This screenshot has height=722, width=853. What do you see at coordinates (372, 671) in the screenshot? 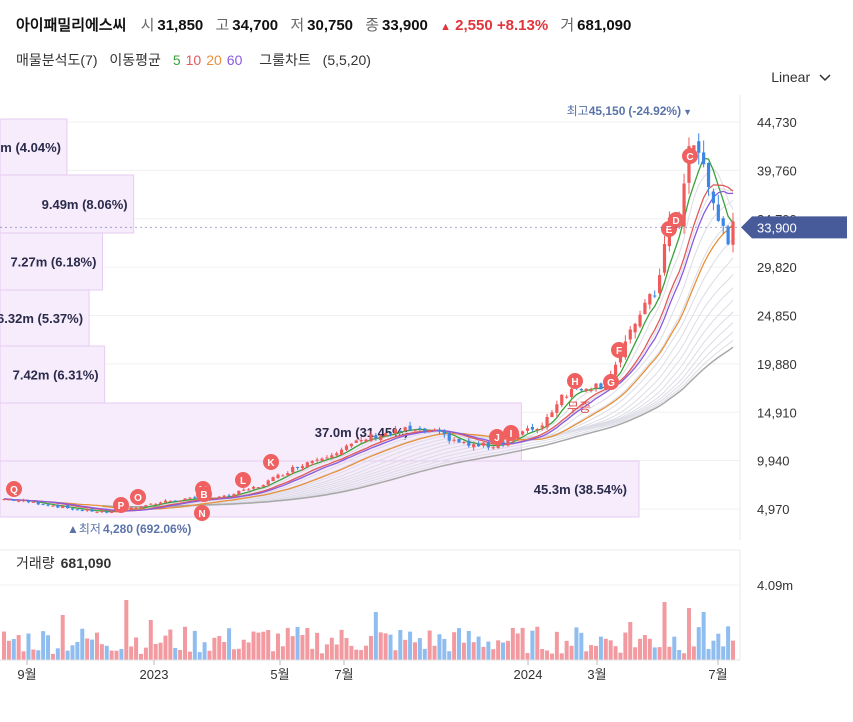
I see `time-axis: 9월 2023 5월 7월 2024 3월 7월` at bounding box center [372, 671].